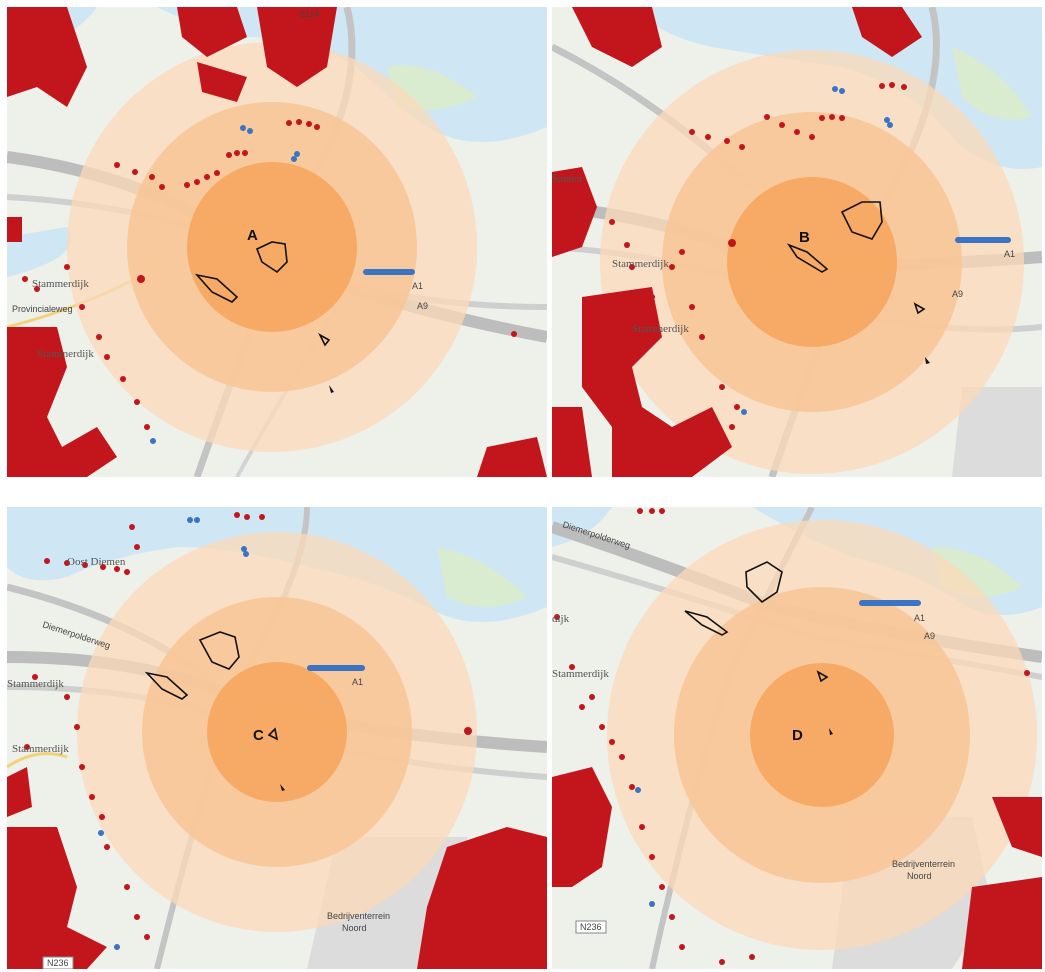 Image resolution: width=1045 pixels, height=972 pixels. I want to click on red-point-markers, so click(758, 256).